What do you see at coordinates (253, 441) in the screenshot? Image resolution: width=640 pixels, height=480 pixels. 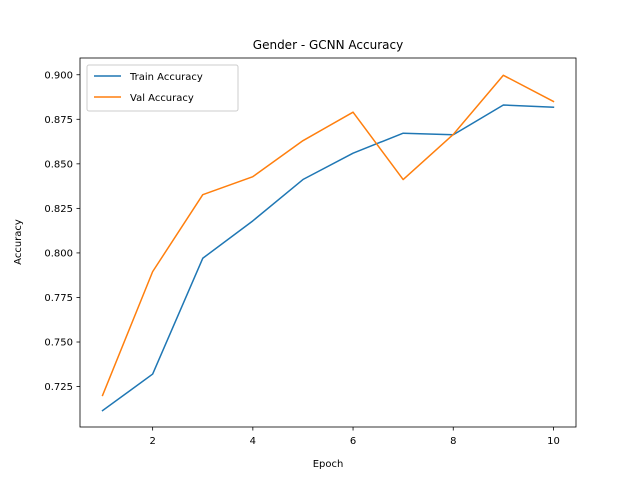 I see `x-tick-label: 4` at bounding box center [253, 441].